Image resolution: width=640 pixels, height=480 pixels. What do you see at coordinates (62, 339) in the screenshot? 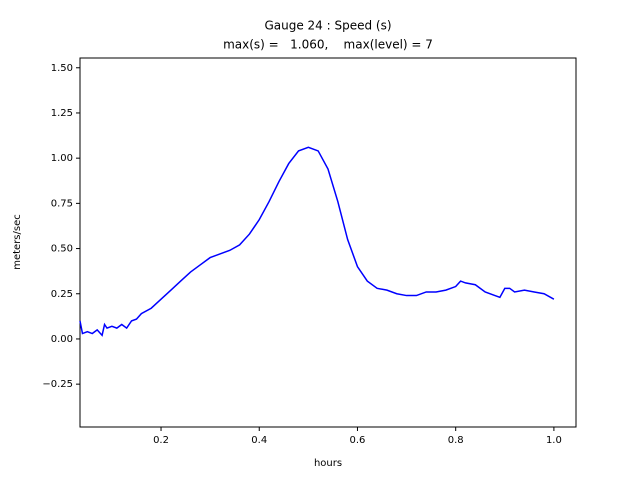
I see `y-tick-label: 0.00` at bounding box center [62, 339].